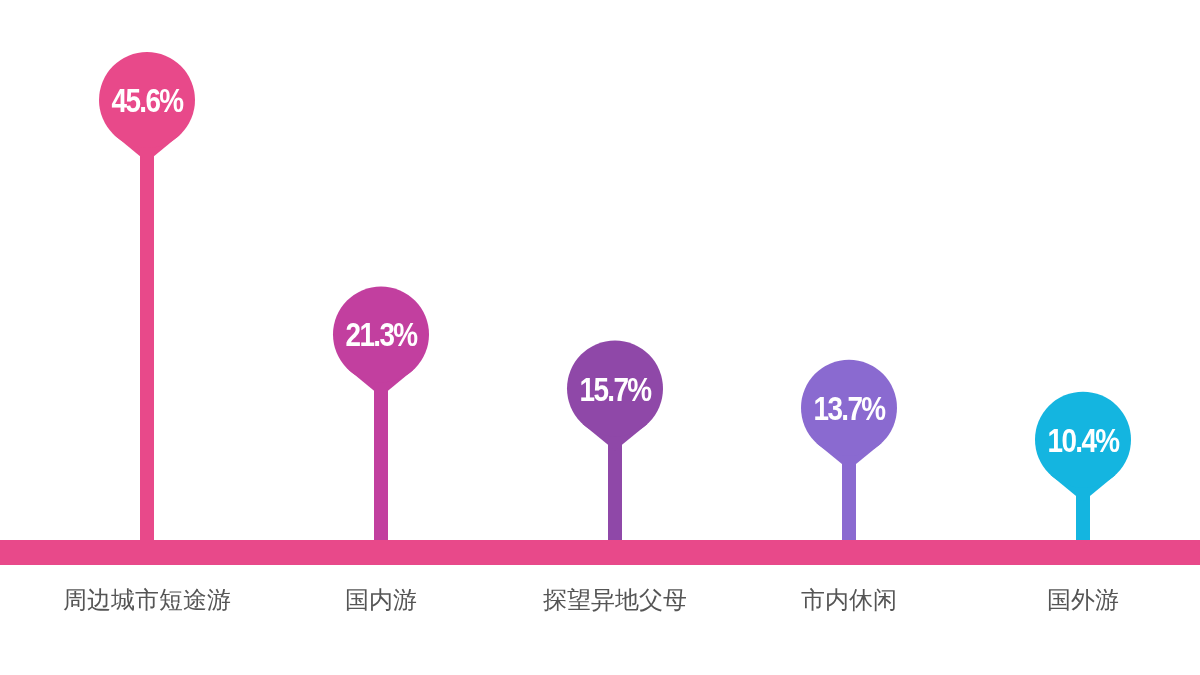 The image size is (1200, 675). I want to click on x-tick-label: 国外游, so click(1083, 600).